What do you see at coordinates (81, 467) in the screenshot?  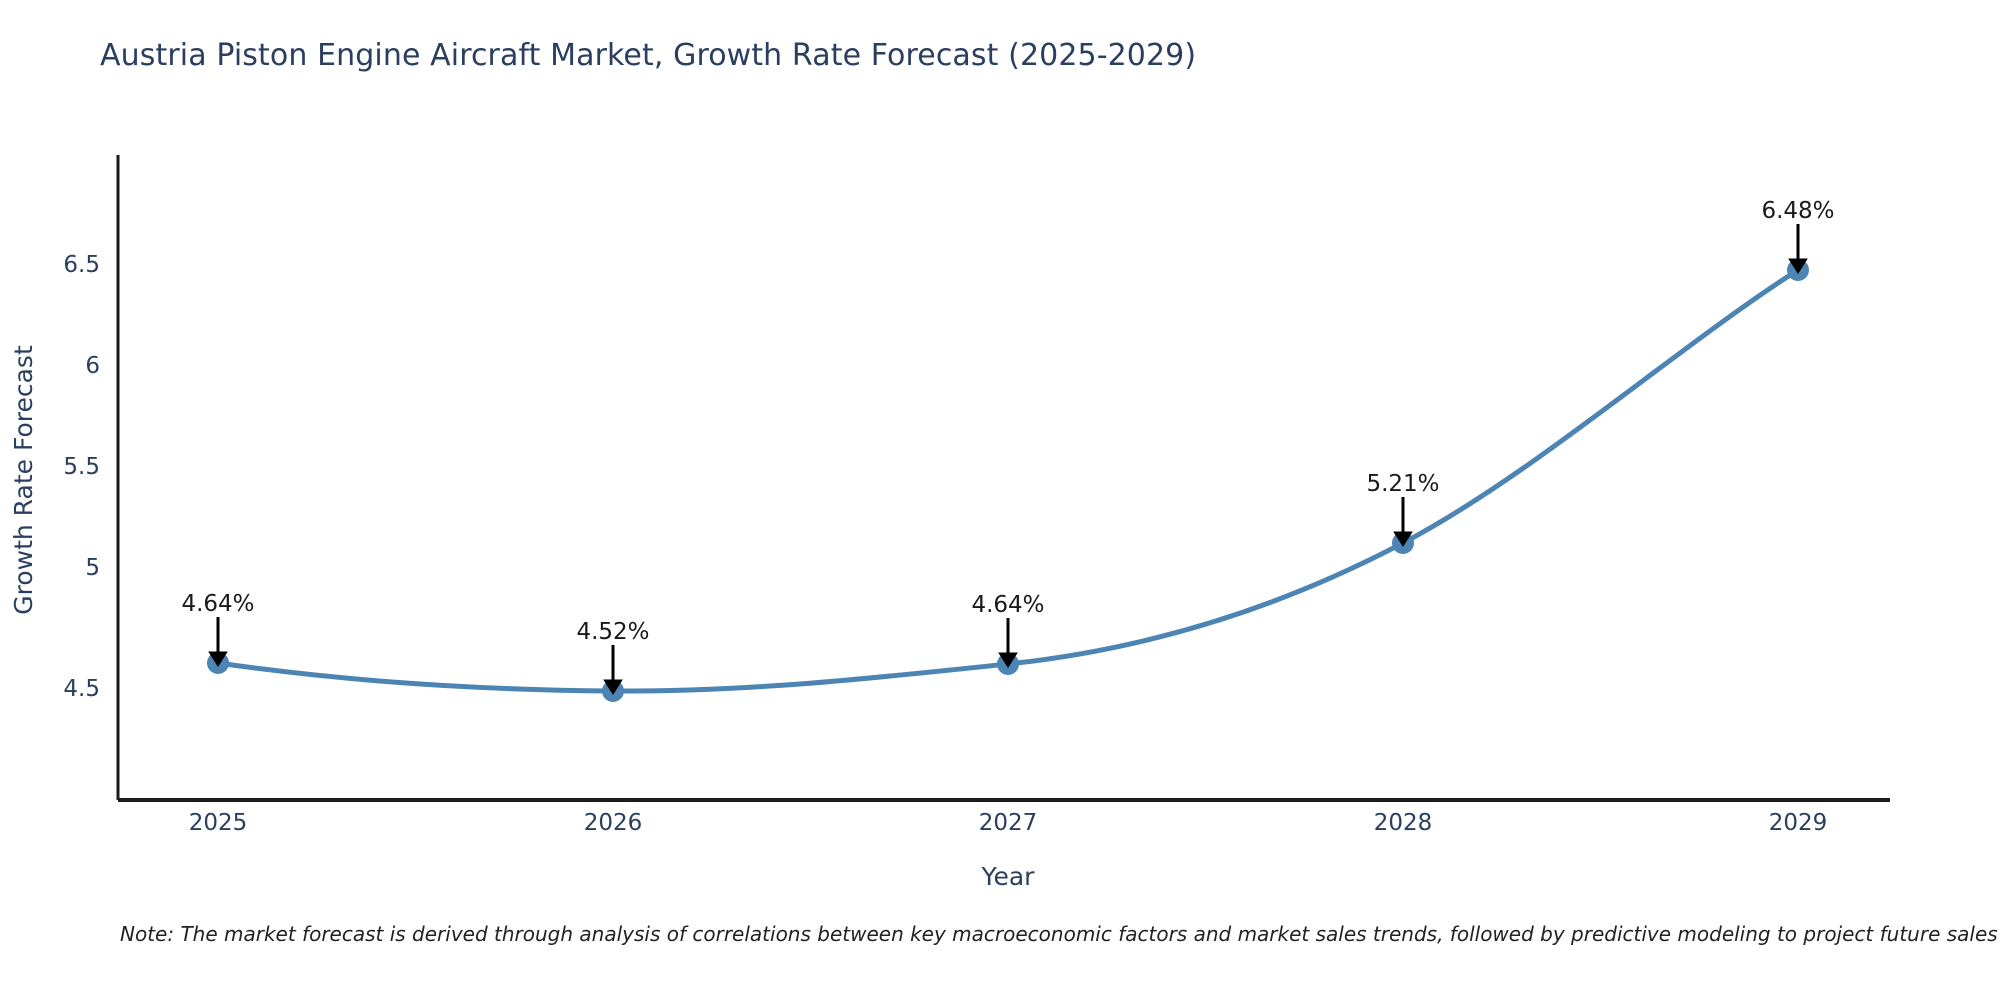 I see `y-tick-label-2: 5.5` at bounding box center [81, 467].